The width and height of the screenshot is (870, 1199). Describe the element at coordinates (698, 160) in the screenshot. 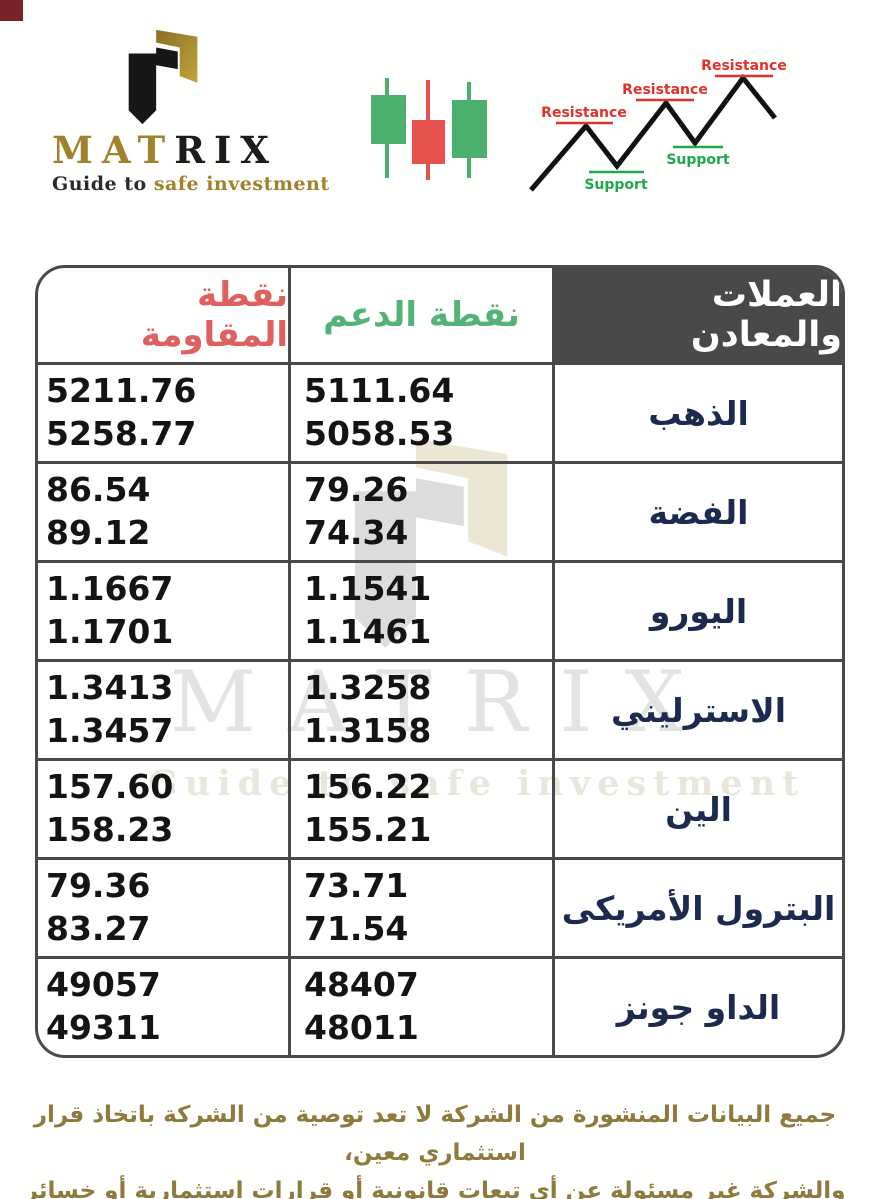

I see `support-label-2: Support` at that location.